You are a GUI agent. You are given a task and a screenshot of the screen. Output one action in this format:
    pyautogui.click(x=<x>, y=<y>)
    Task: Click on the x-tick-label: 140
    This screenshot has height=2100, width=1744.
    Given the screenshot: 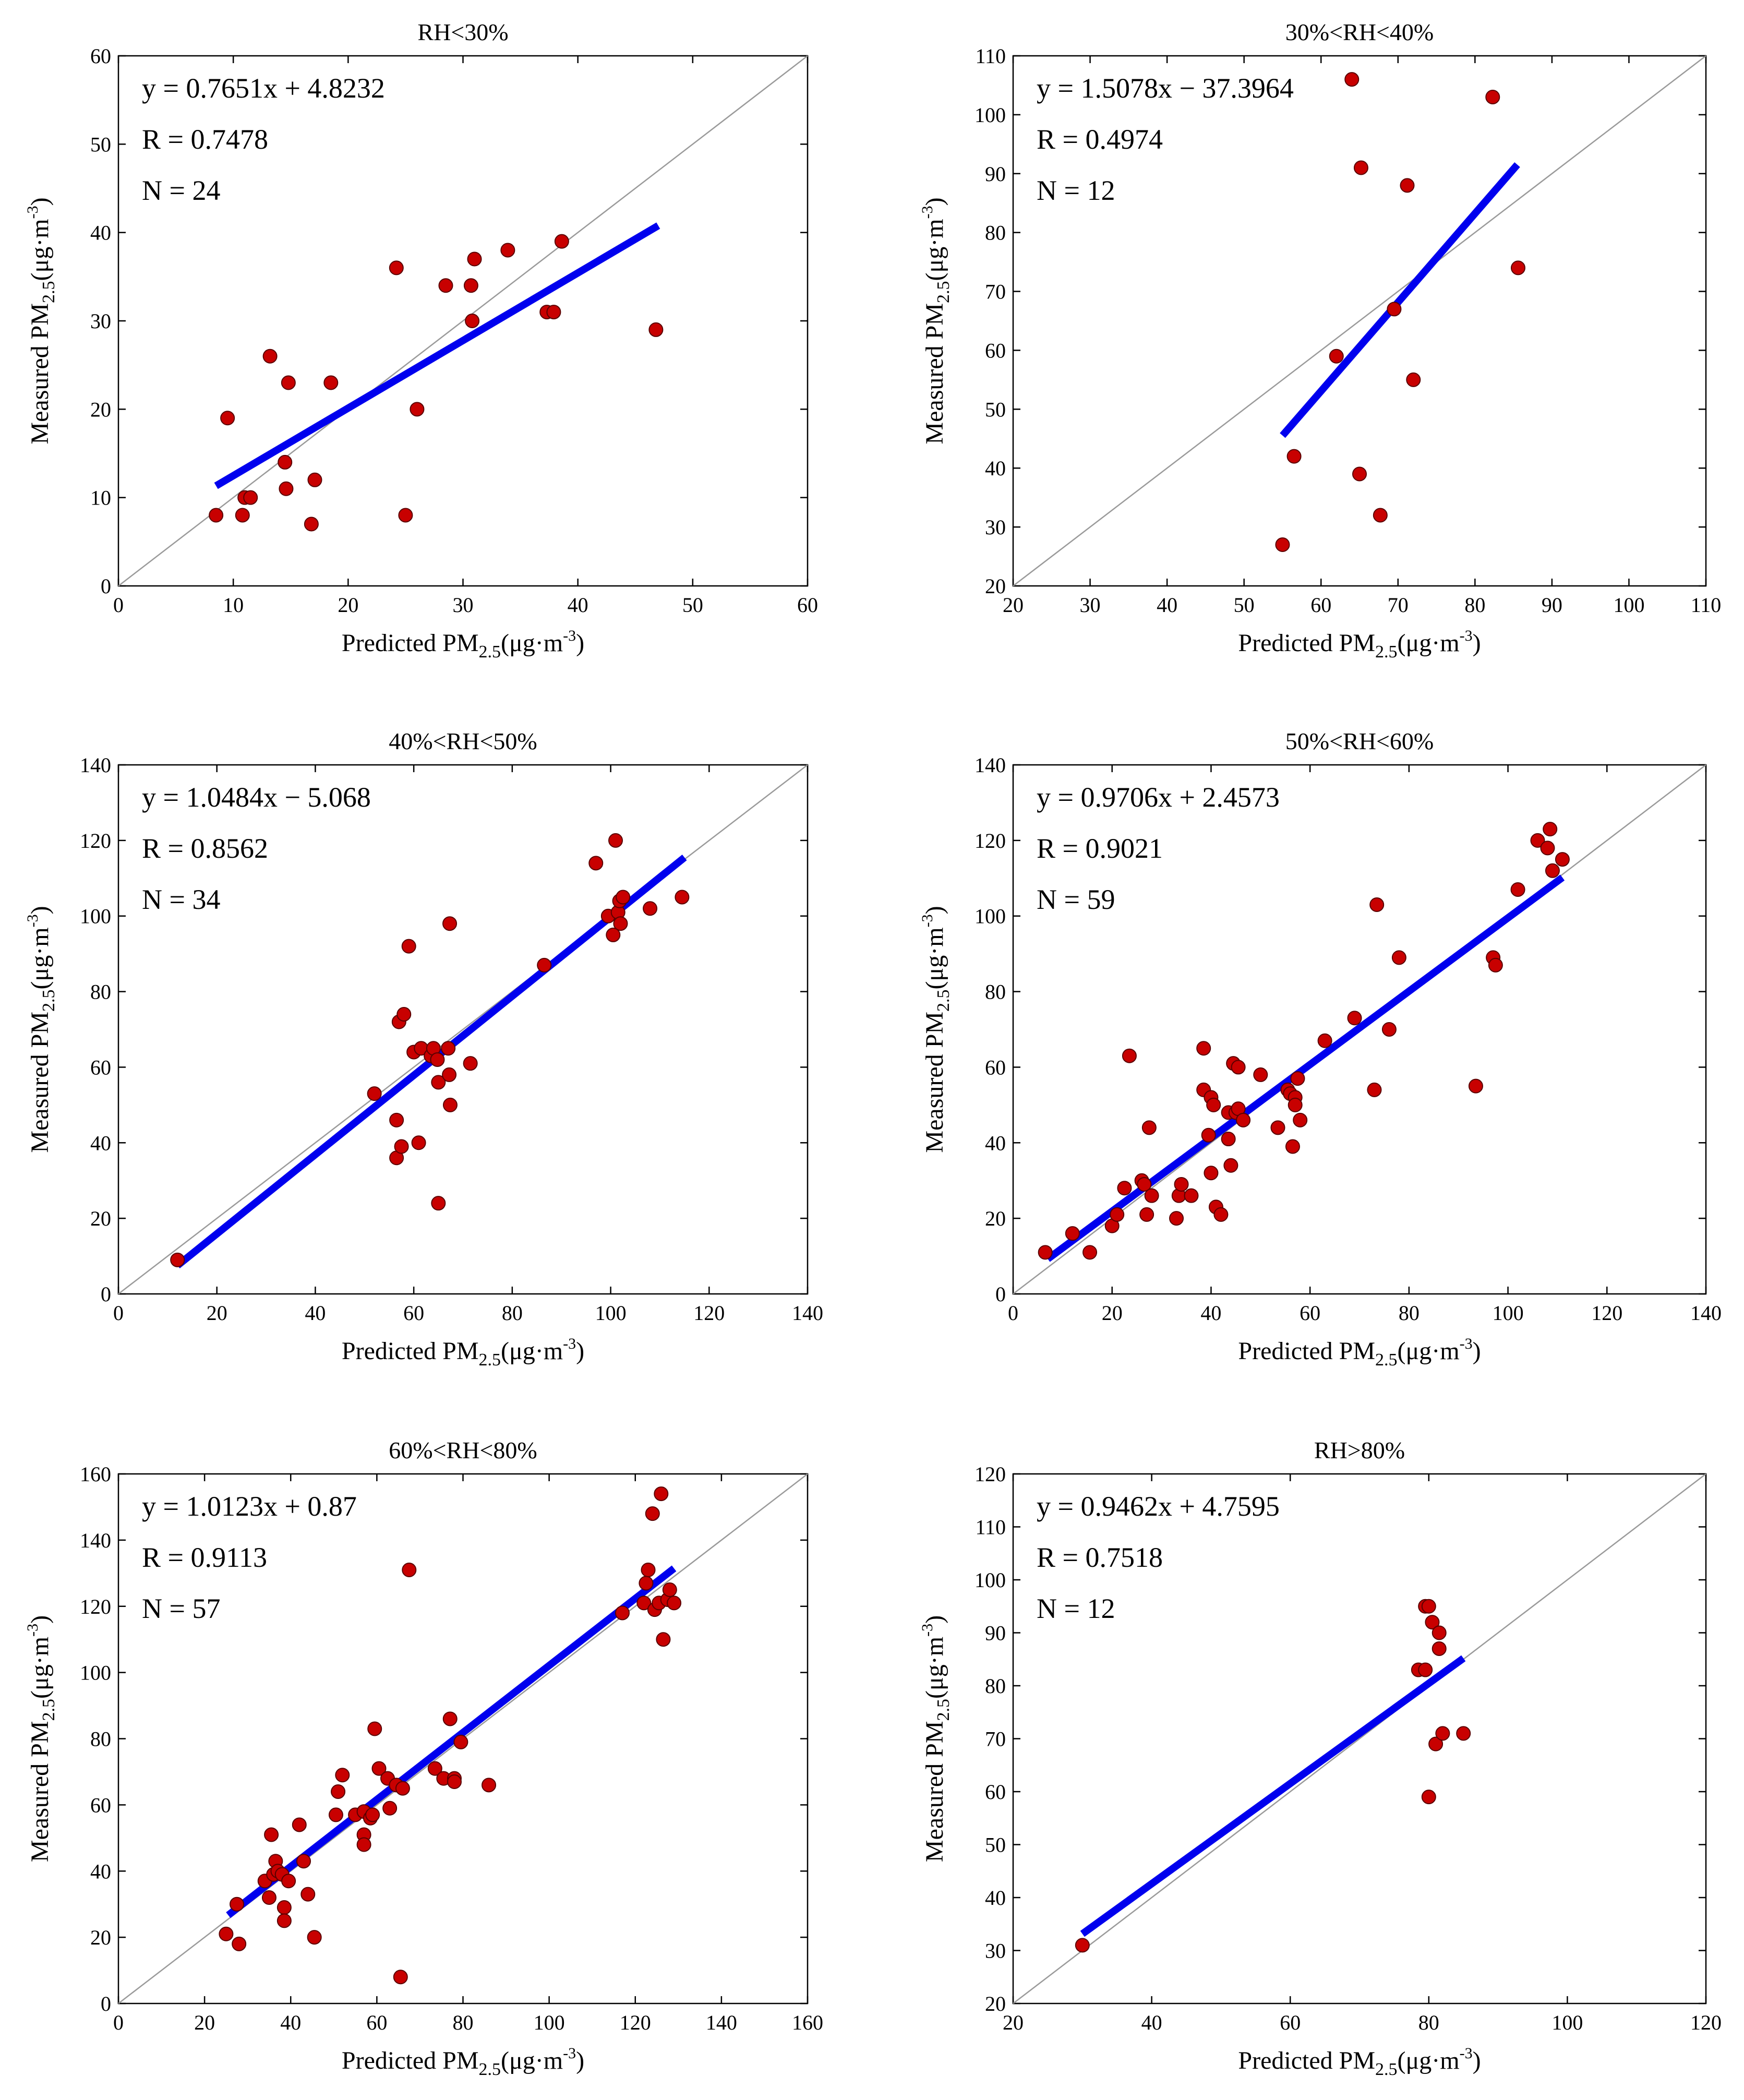 What is the action you would take?
    pyautogui.click(x=1706, y=1313)
    